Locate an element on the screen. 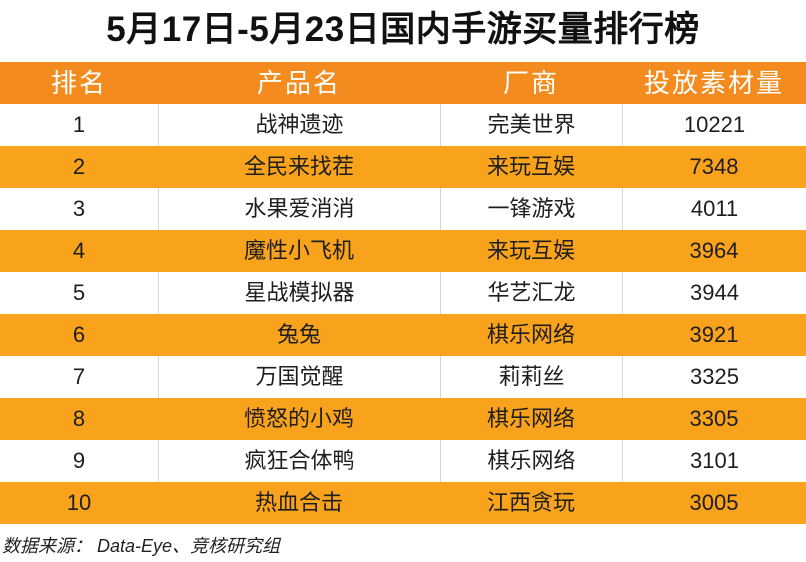  publisher-cell: 华艺汇龙 is located at coordinates (531, 293).